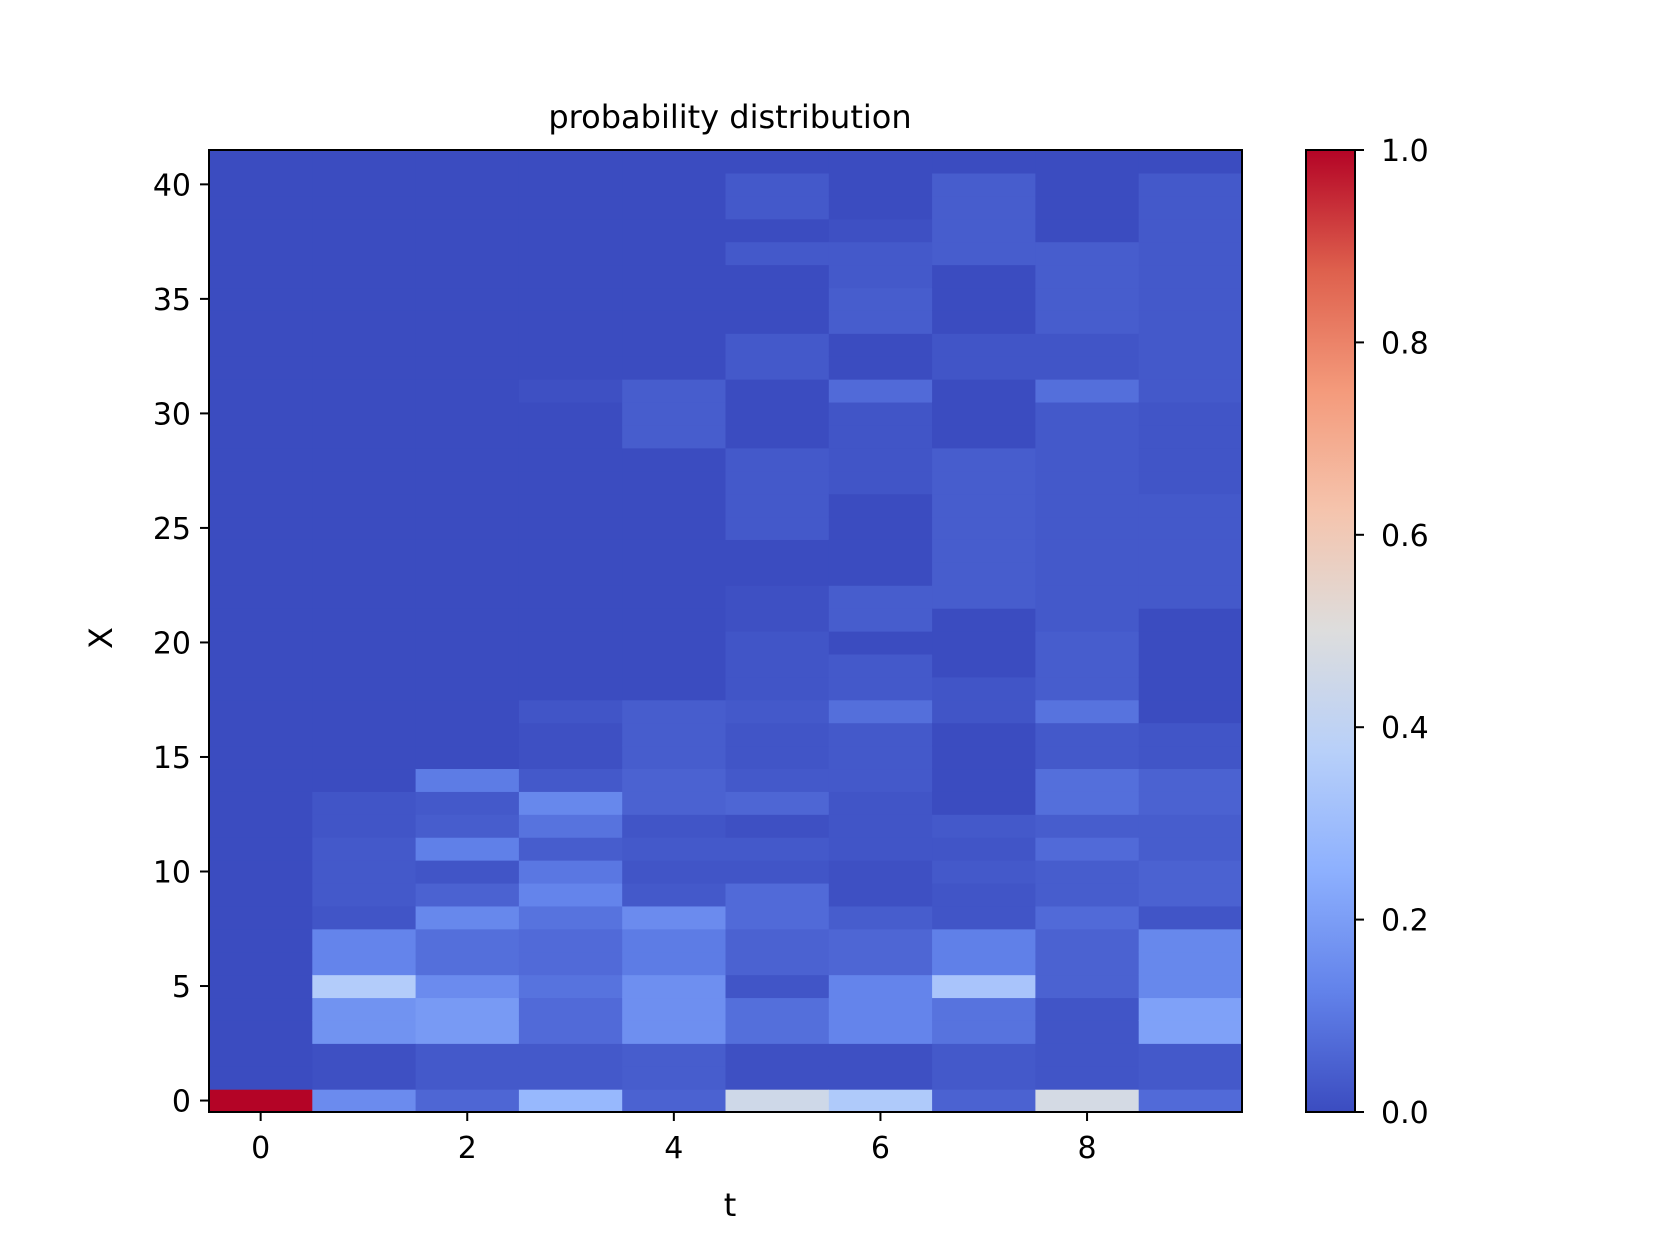 This screenshot has height=1245, width=1660. I want to click on colorbar, so click(1330, 631).